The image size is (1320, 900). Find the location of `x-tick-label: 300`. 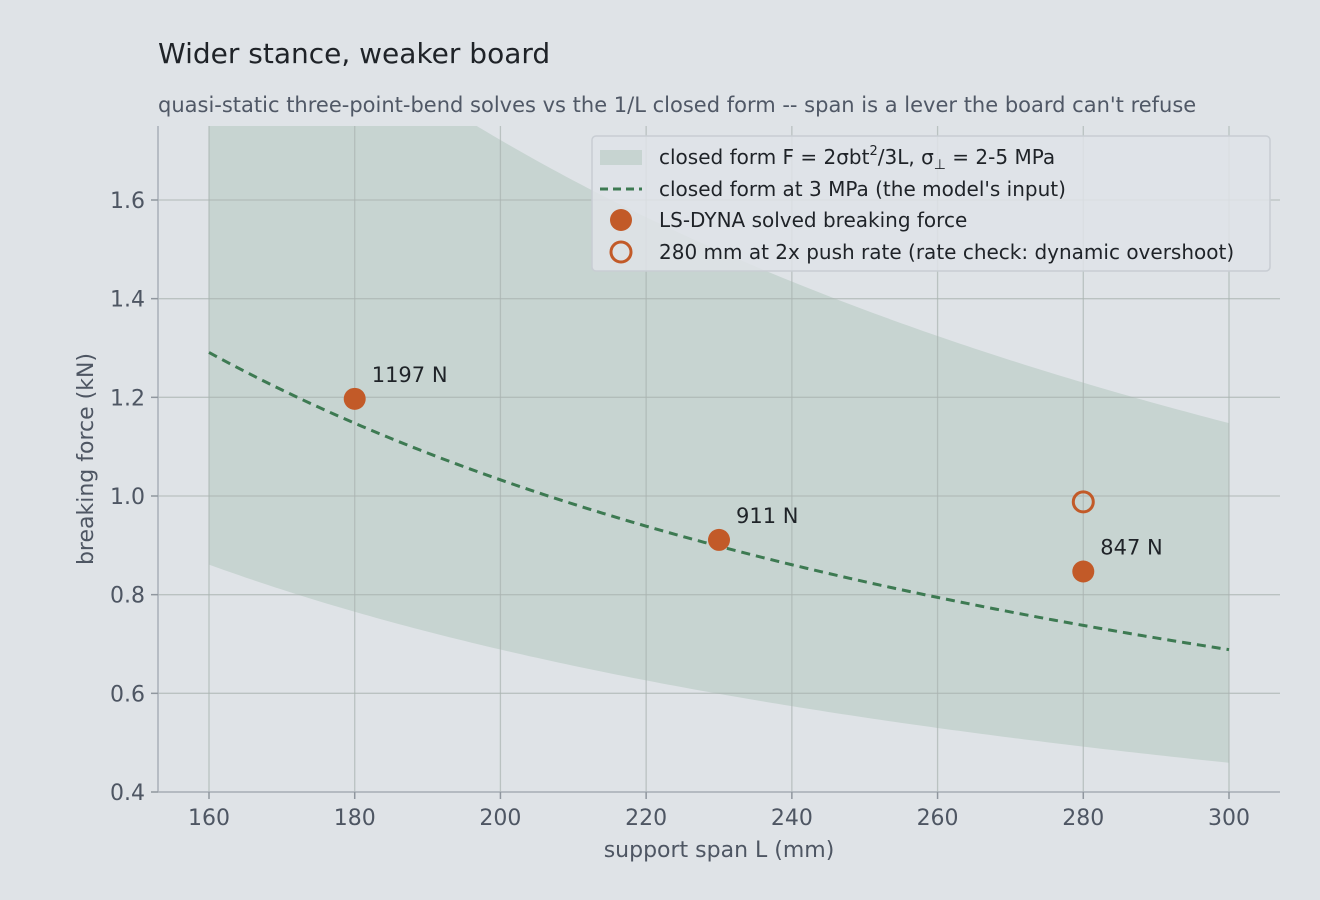

x-tick-label: 300 is located at coordinates (1229, 818).